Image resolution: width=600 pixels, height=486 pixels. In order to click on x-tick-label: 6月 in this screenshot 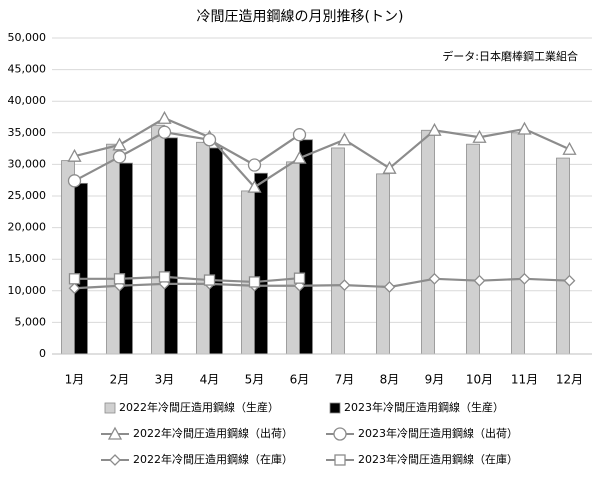, I will do `click(300, 380)`.